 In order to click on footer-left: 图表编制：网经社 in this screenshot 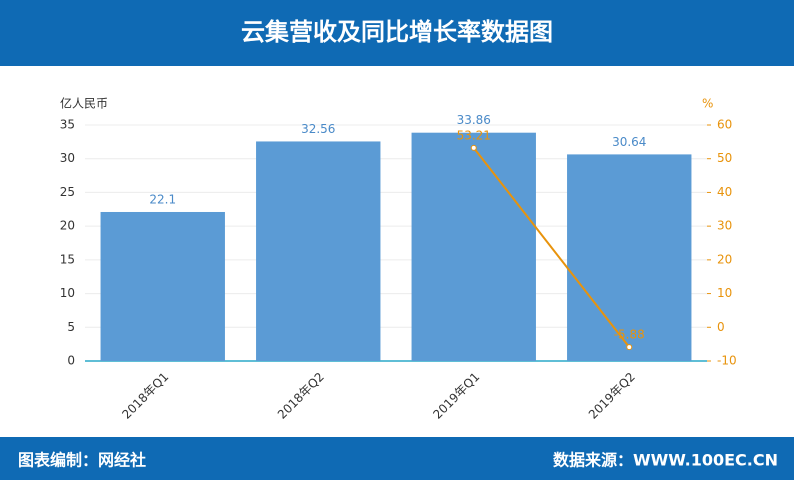, I will do `click(82, 460)`.